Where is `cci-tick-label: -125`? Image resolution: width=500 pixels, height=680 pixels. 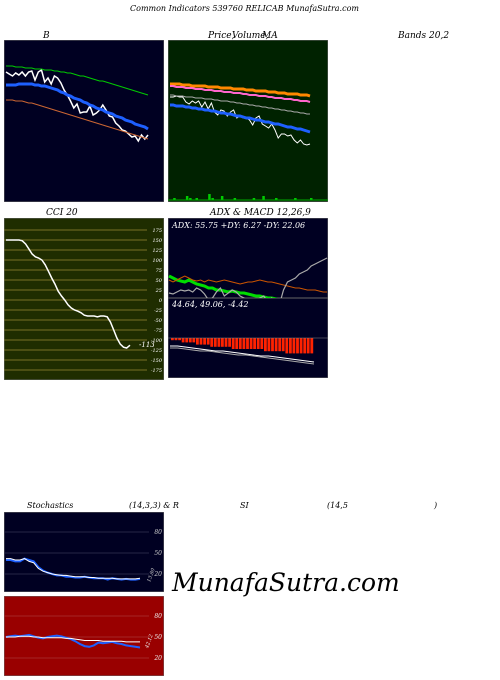 cci-tick-label: -125 is located at coordinates (156, 351).